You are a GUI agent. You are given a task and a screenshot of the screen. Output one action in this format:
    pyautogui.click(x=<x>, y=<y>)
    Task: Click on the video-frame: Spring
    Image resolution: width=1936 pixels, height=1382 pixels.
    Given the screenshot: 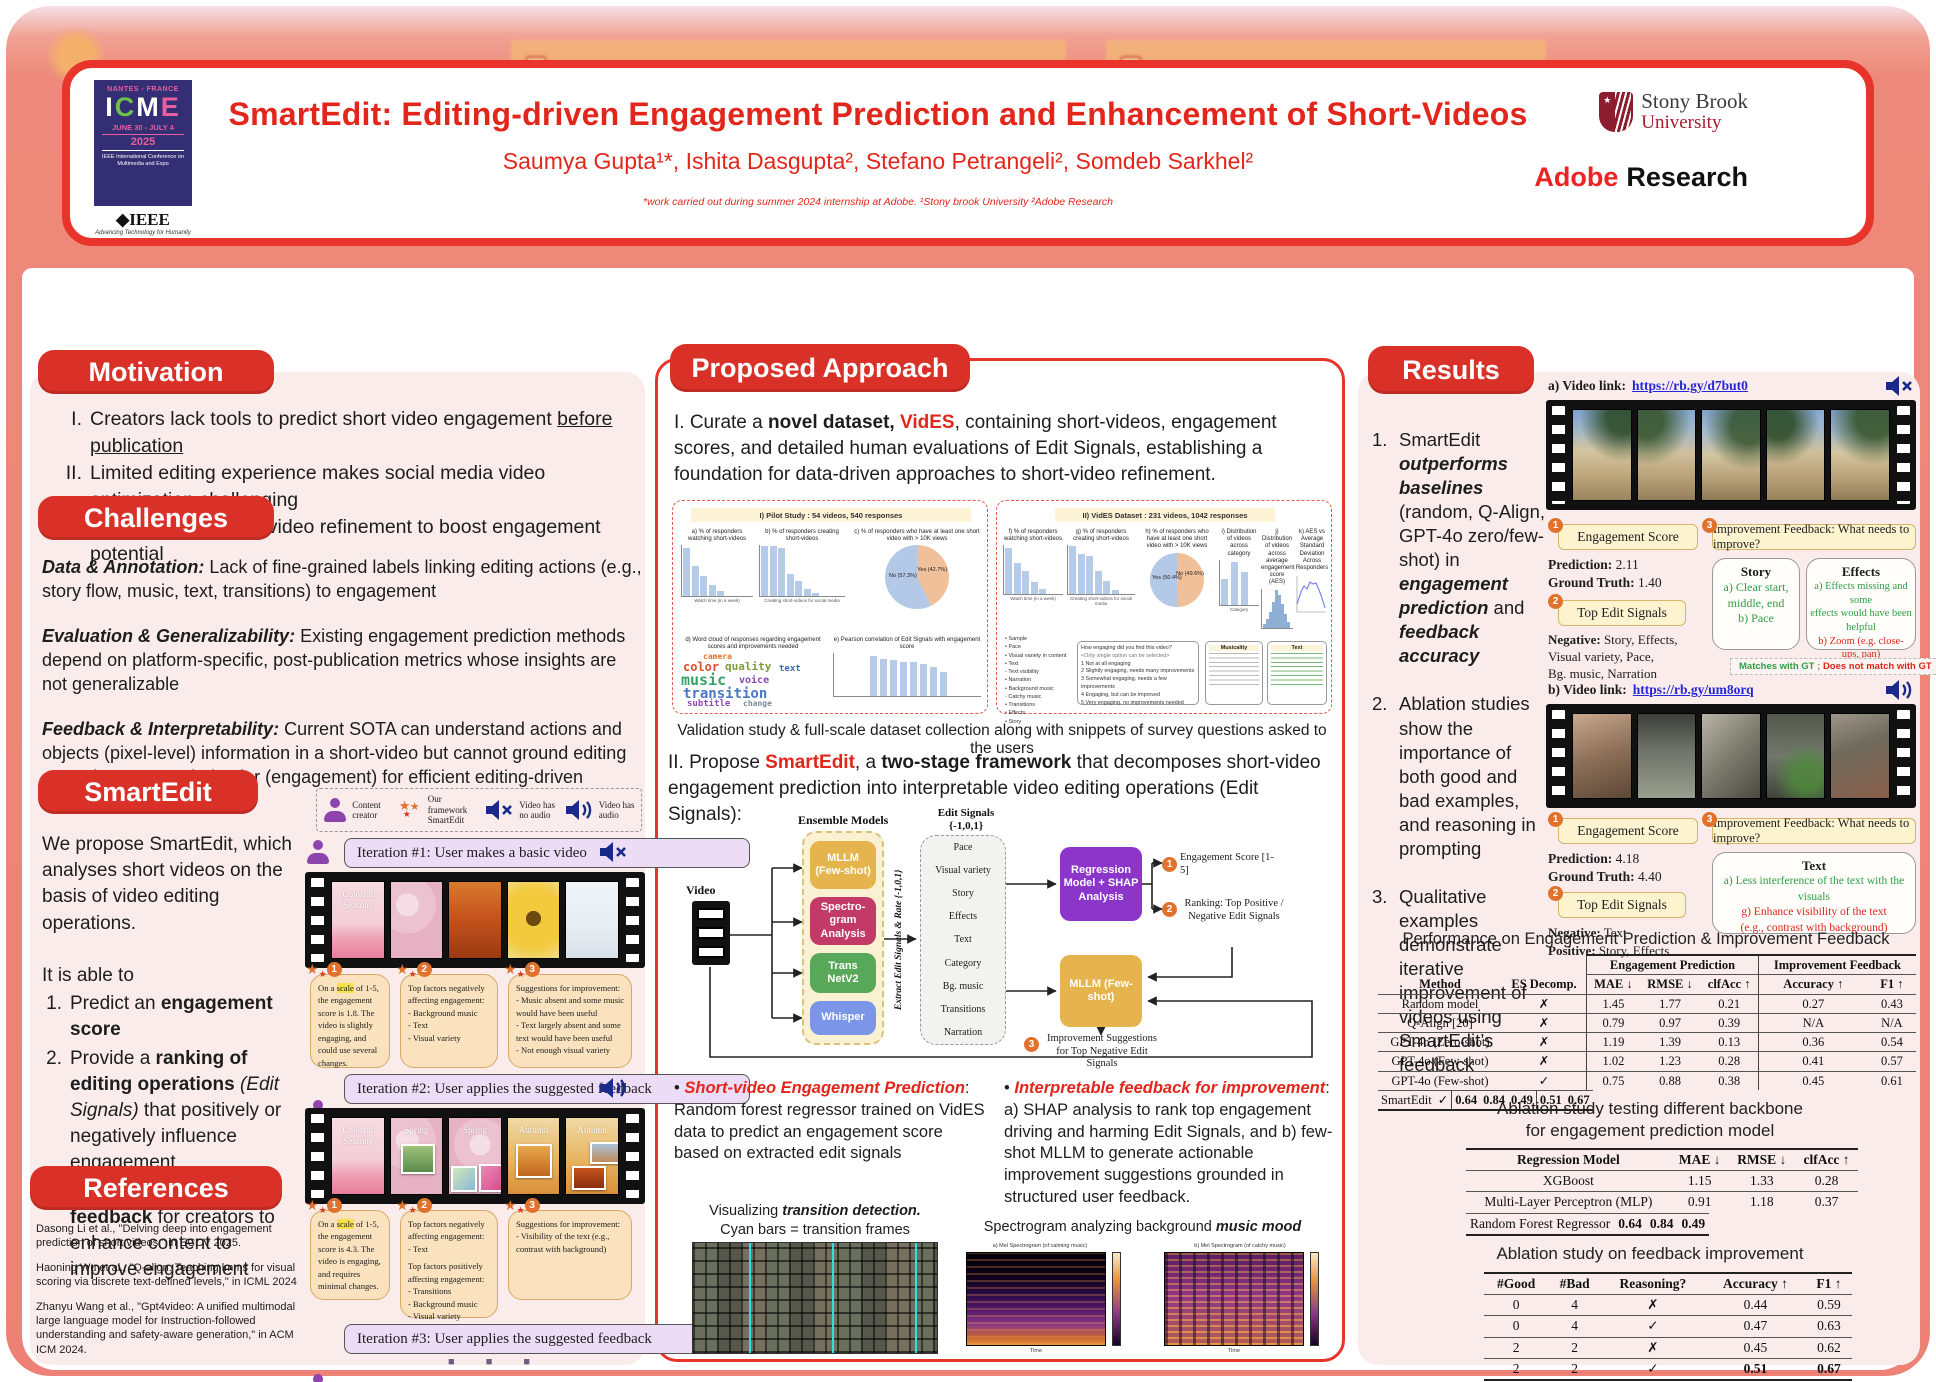 What is the action you would take?
    pyautogui.click(x=416, y=1156)
    